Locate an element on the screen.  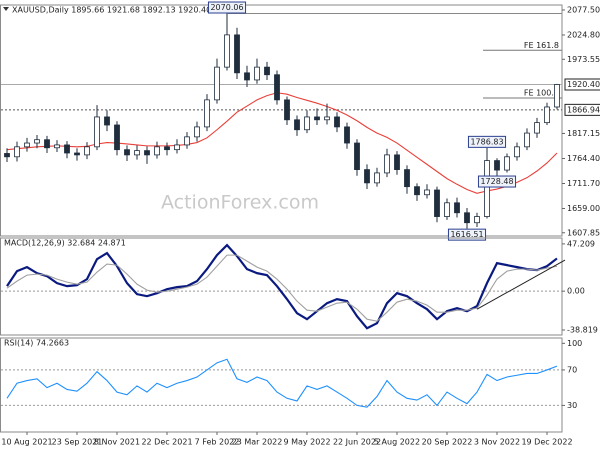
y-tick-label: 1711.70 is located at coordinates (583, 183).